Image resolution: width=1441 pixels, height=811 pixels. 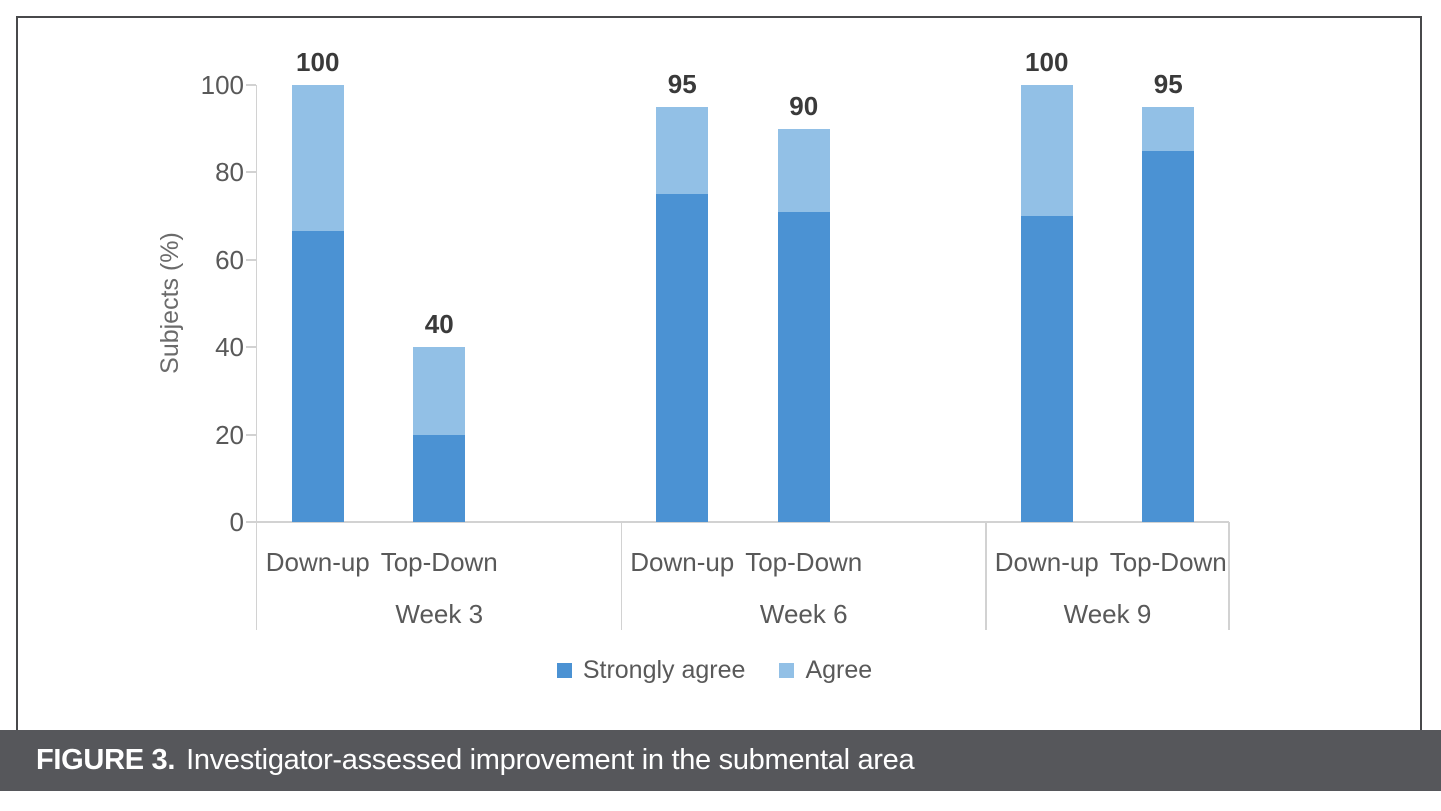 What do you see at coordinates (743, 522) in the screenshot?
I see `x-axis-line` at bounding box center [743, 522].